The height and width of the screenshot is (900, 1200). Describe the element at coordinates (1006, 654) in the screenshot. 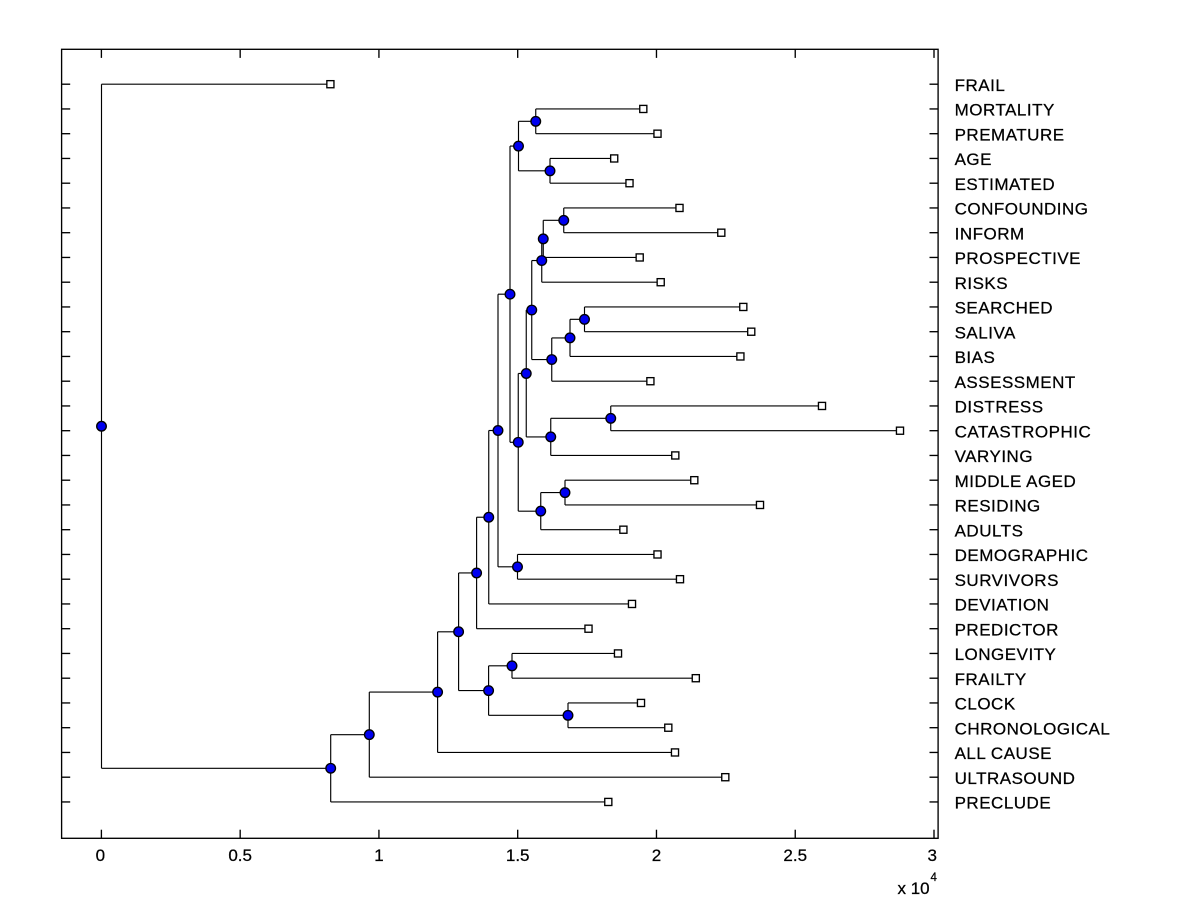

I see `svg-text: LONGEVITY` at that location.